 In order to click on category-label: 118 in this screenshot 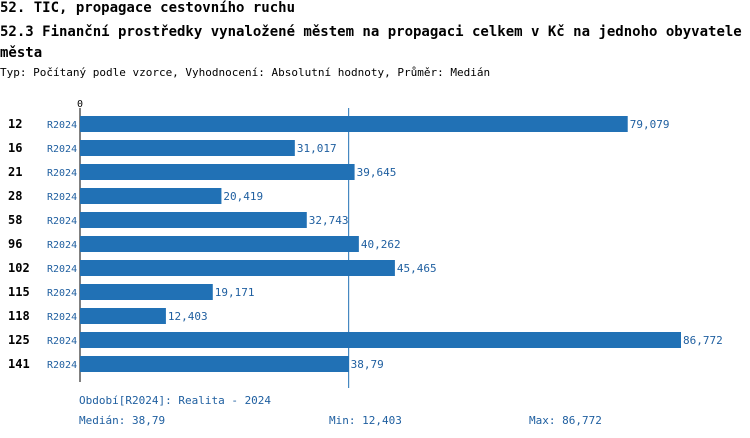, I will do `click(19, 316)`.